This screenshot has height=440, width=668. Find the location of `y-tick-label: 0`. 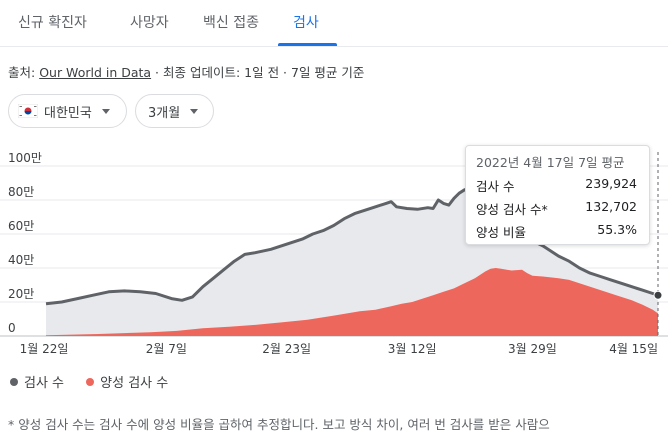

y-tick-label: 0 is located at coordinates (12, 328).